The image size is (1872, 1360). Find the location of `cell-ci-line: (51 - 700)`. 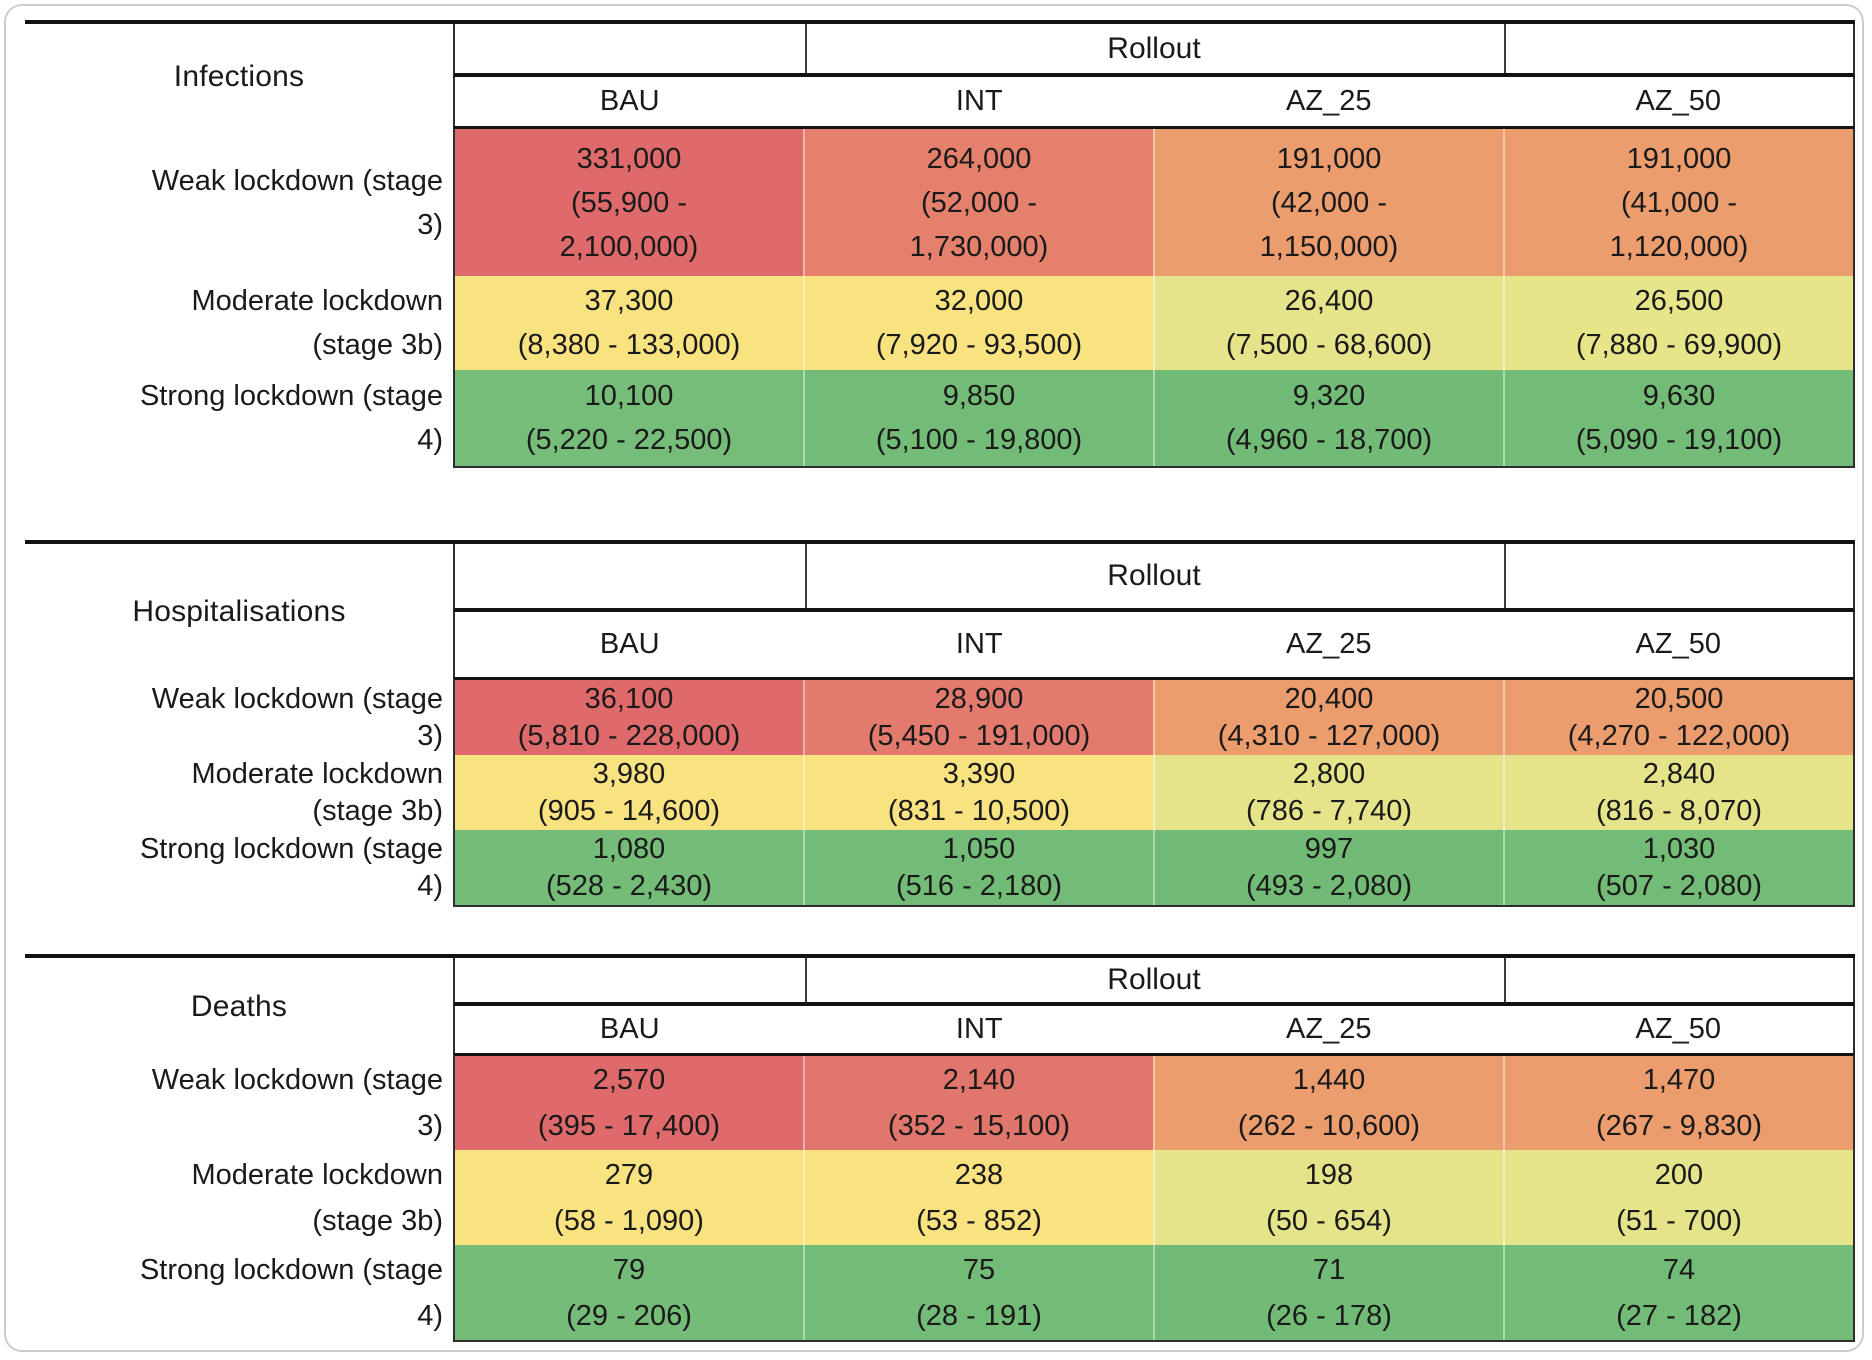

cell-ci-line: (51 - 700) is located at coordinates (1679, 1220).